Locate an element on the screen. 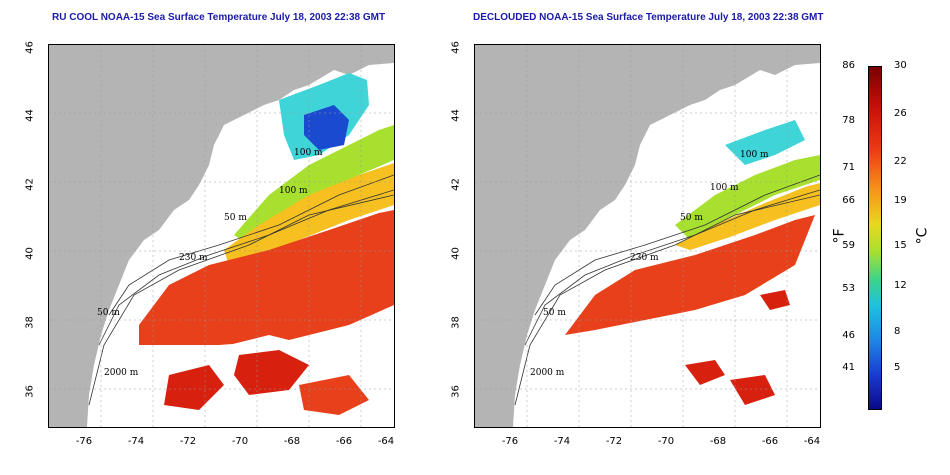  colorbar-f-label: 86 is located at coordinates (848, 65).